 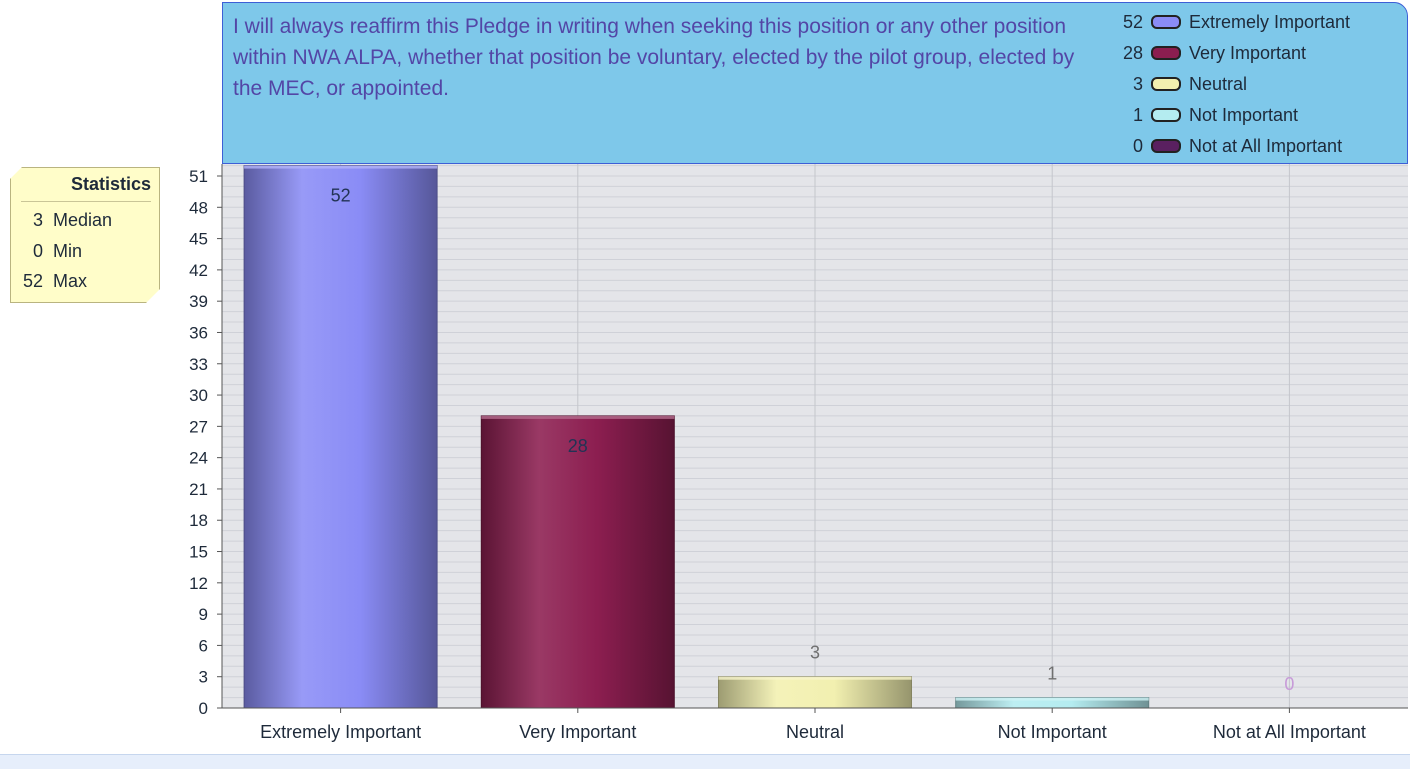 I want to click on legend-label: Neutral, so click(x=1218, y=84).